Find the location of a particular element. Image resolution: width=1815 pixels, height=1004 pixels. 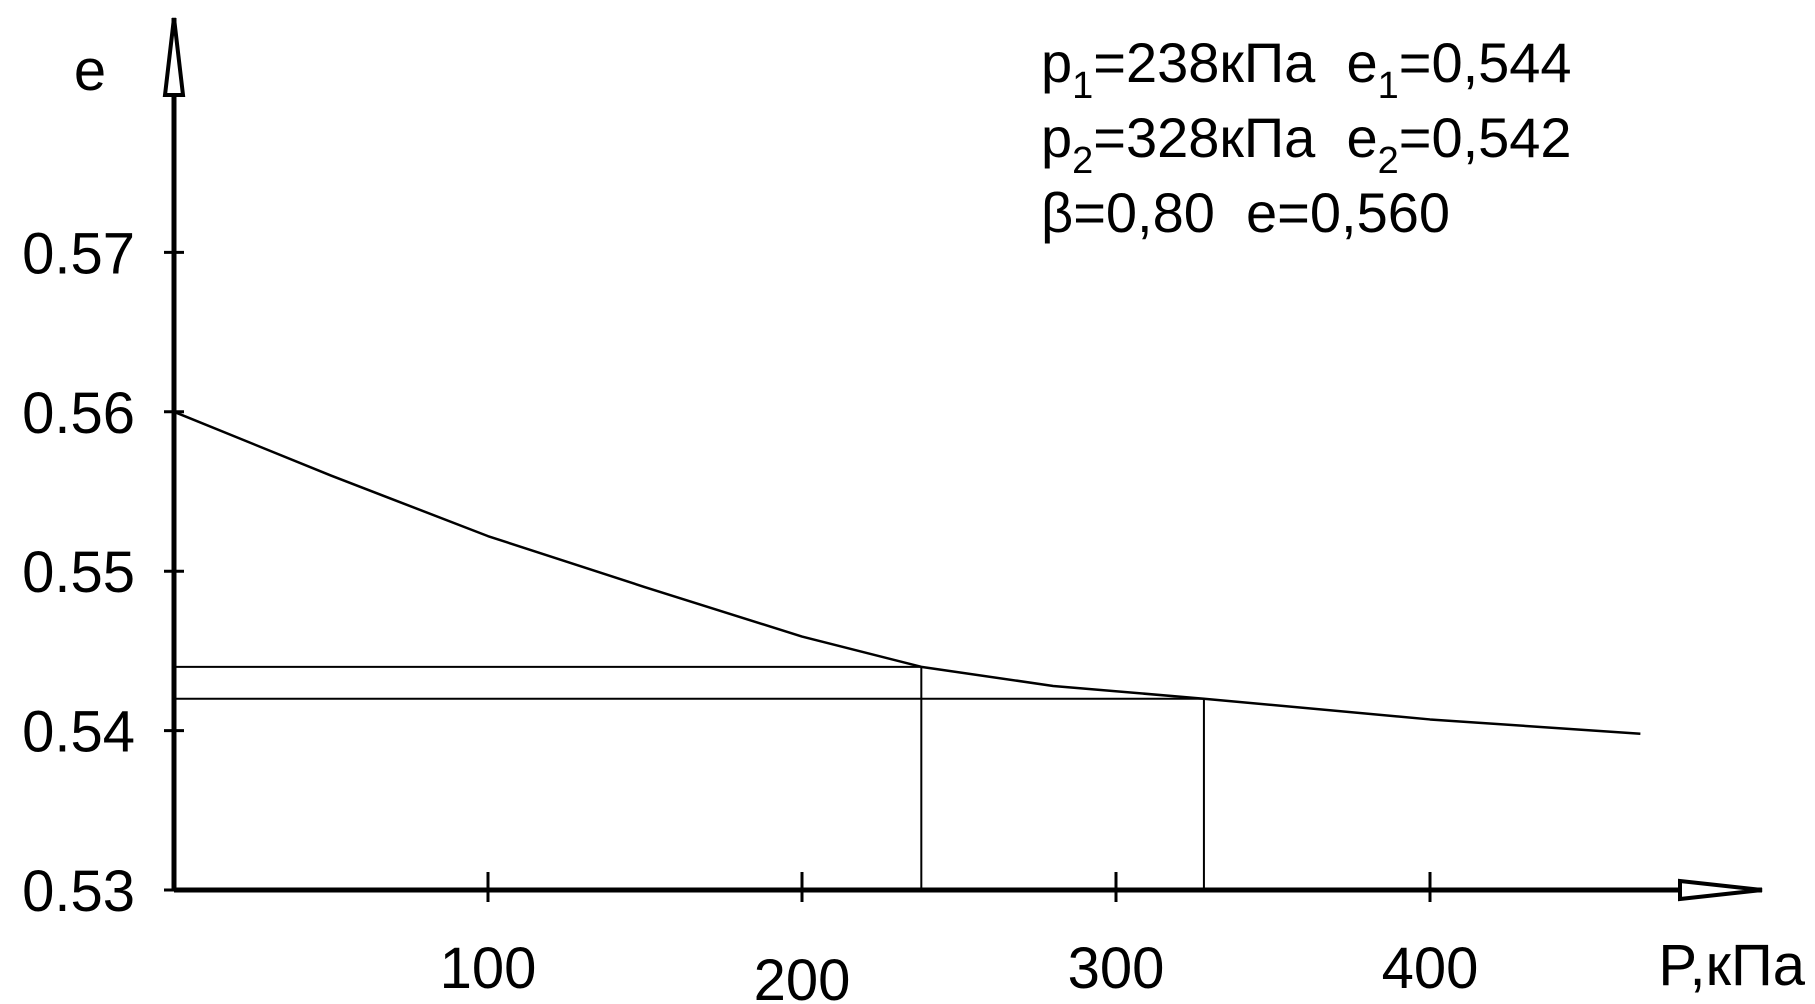

annotation: p1=238кПа e1=0,544 is located at coordinates (1306, 69).